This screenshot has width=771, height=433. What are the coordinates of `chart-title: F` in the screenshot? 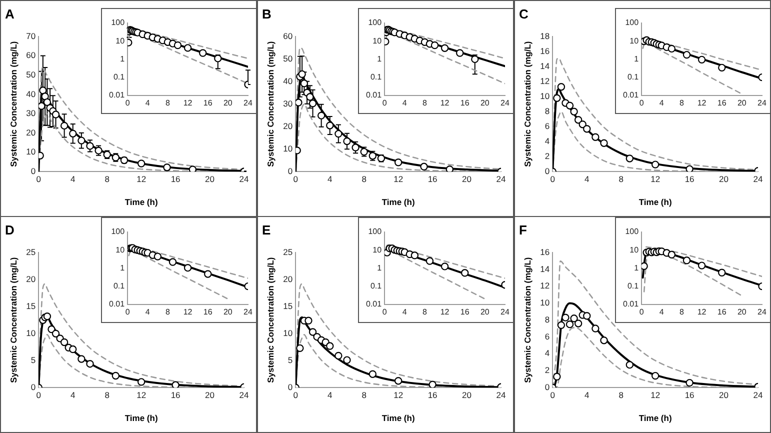 It's located at (523, 230).